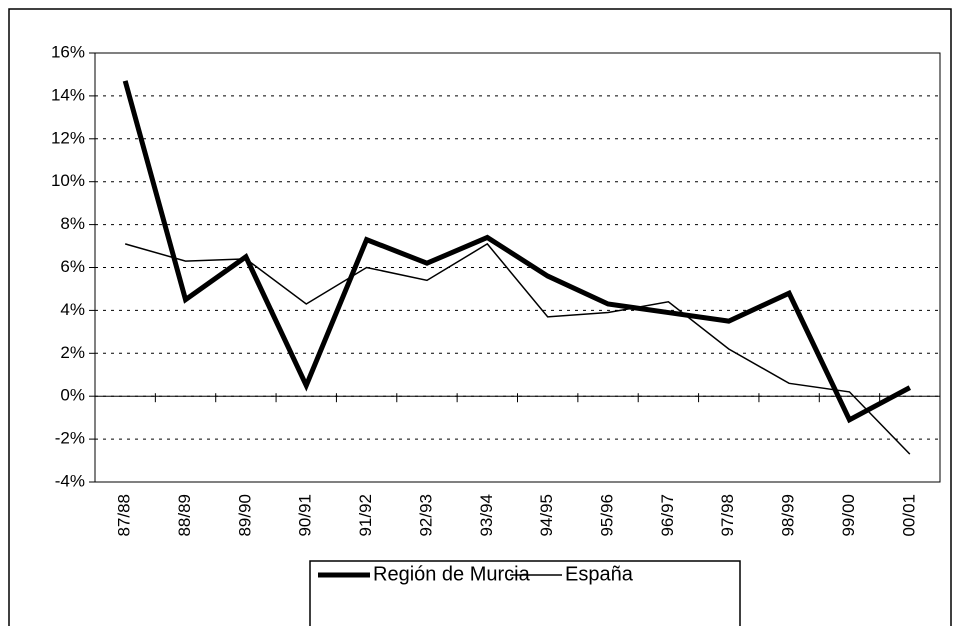  I want to click on x-tick-label: 91/92, so click(365, 515).